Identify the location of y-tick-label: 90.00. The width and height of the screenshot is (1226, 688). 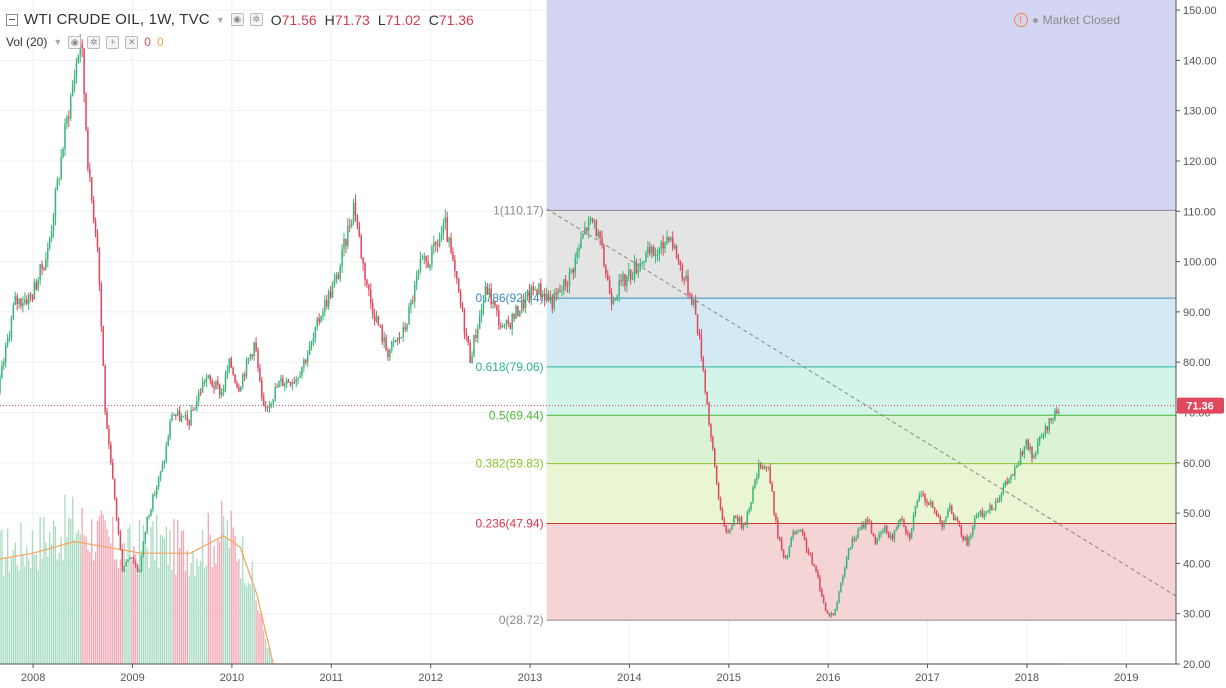
(1197, 313).